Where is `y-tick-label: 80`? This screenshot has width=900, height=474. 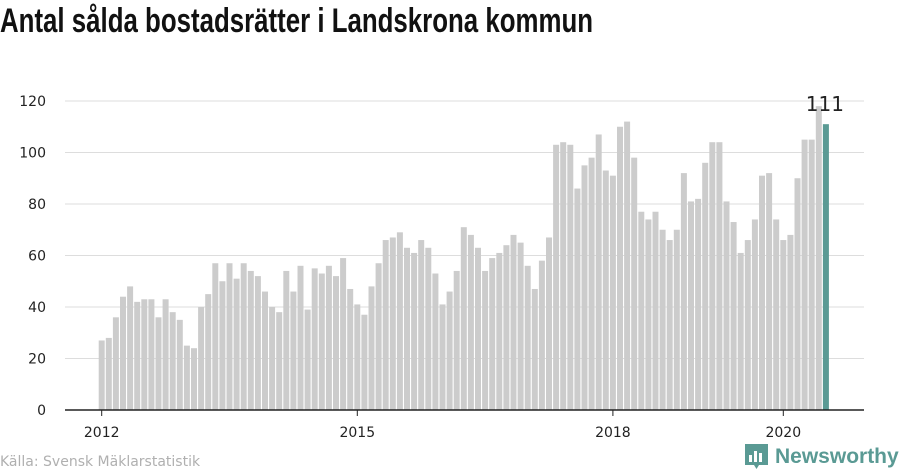
y-tick-label: 80 is located at coordinates (37, 205).